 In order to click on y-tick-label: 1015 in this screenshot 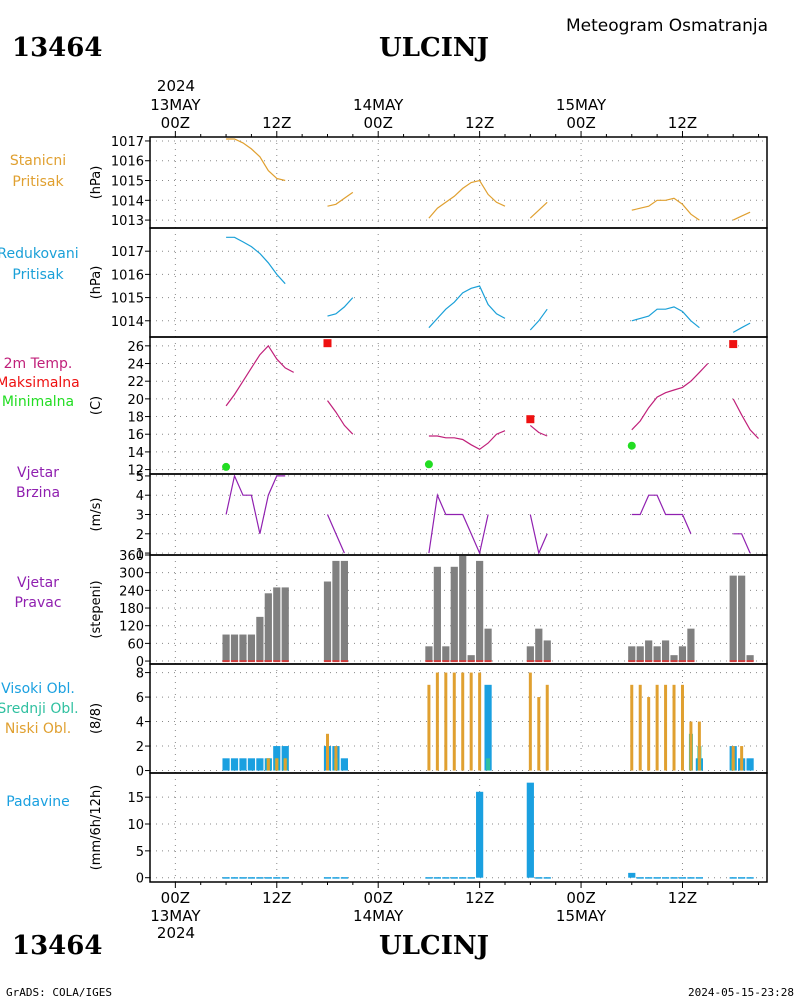, I will do `click(127, 299)`.